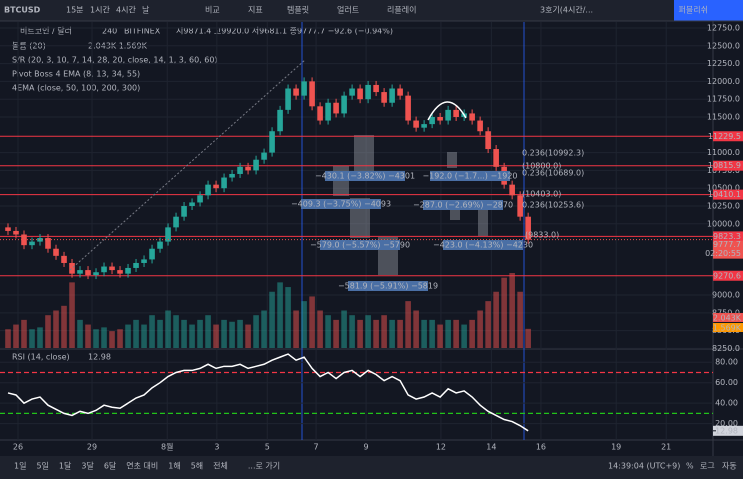 The height and width of the screenshot is (479, 743). I want to click on rsi-line, so click(268, 392).